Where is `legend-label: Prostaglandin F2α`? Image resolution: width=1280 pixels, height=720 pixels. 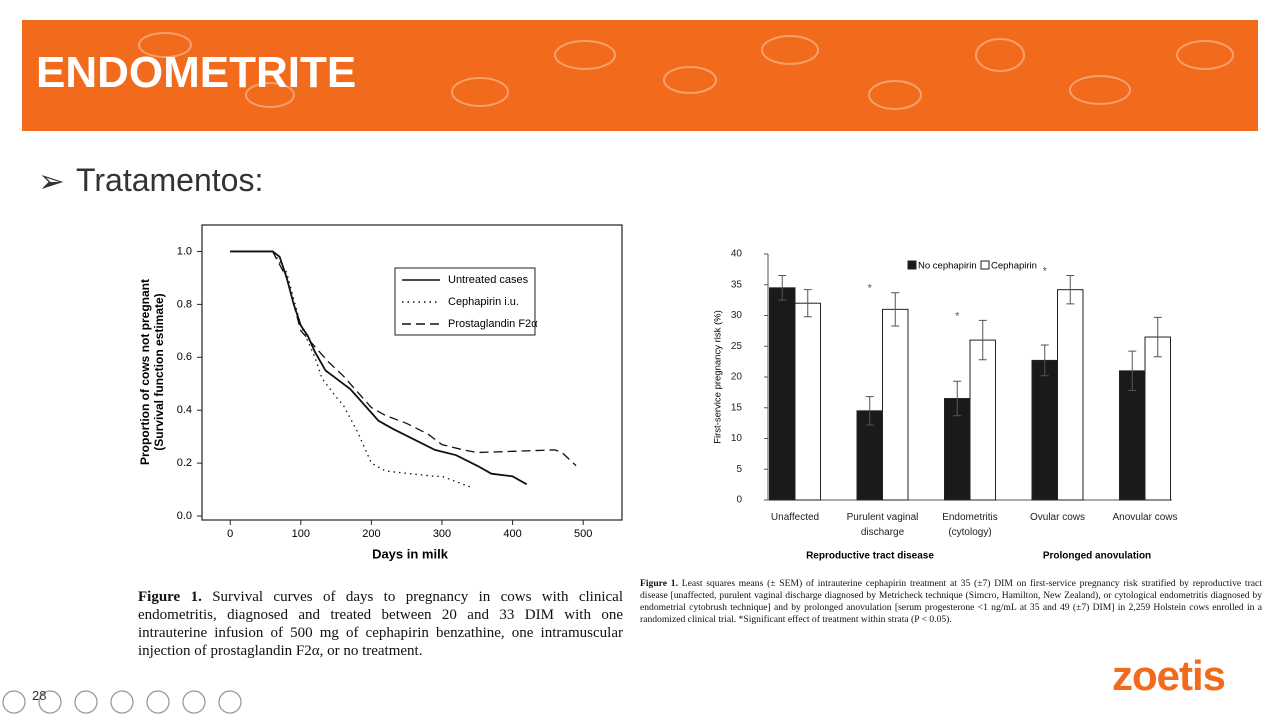
legend-label: Prostaglandin F2α is located at coordinates (493, 324).